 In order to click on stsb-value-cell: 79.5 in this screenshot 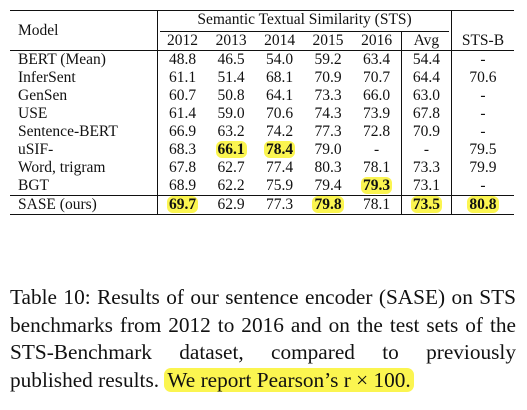, I will do `click(482, 150)`.